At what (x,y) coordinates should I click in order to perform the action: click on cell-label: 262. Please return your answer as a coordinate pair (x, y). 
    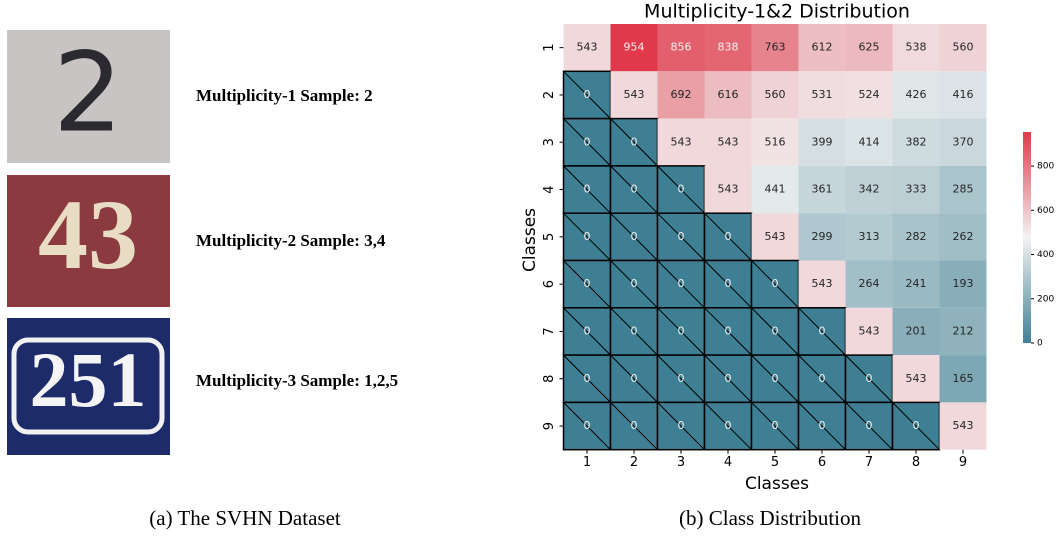
    Looking at the image, I should click on (963, 236).